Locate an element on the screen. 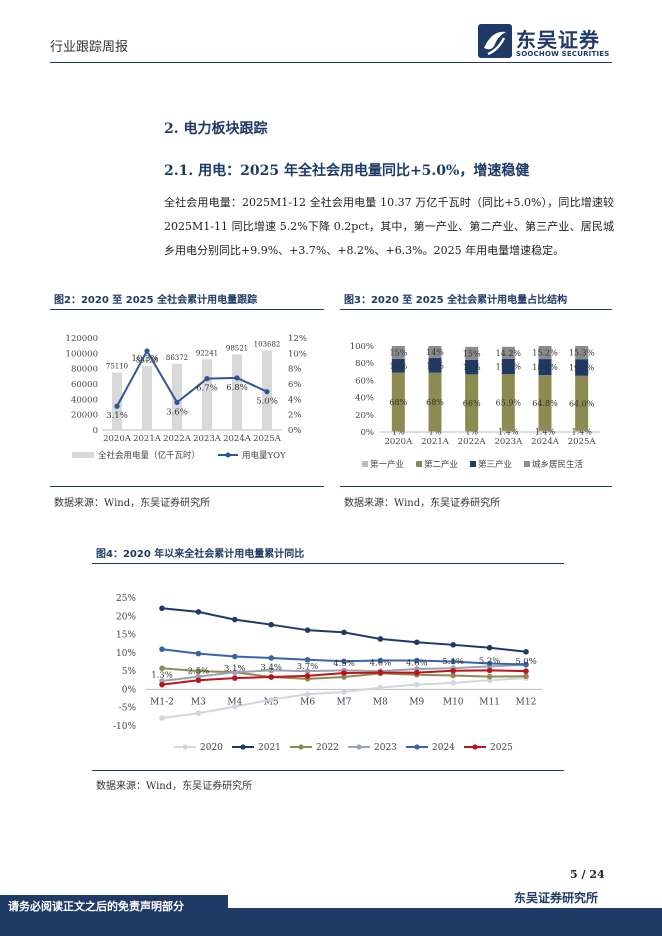 The height and width of the screenshot is (936, 662). legend-label: 全社会用电量（亿千瓦时） is located at coordinates (149, 455).